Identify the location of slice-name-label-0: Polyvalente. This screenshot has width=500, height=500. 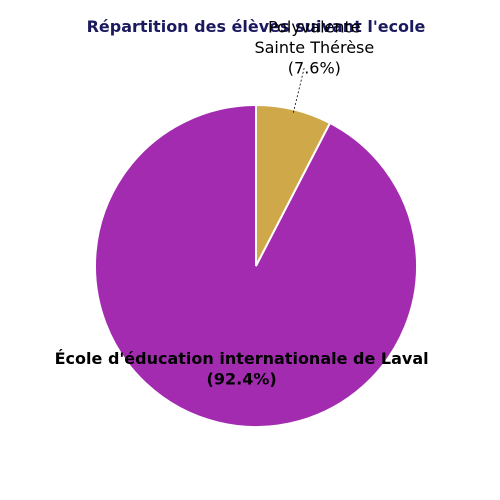
(314, 26).